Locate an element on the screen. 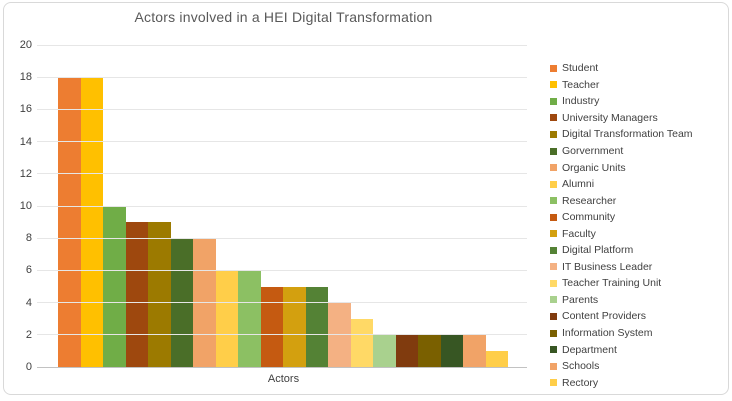 The height and width of the screenshot is (401, 732). bar-department is located at coordinates (451, 350).